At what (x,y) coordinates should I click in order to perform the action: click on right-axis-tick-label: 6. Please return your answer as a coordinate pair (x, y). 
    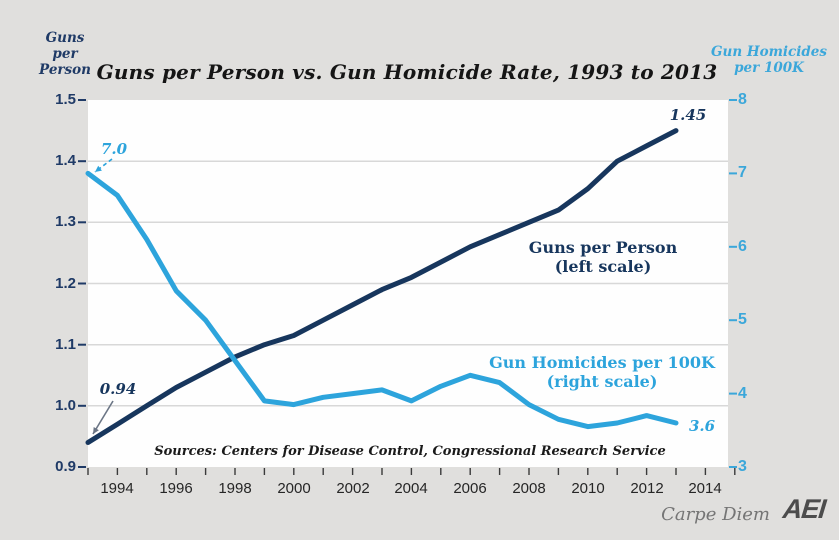
    Looking at the image, I should click on (742, 246).